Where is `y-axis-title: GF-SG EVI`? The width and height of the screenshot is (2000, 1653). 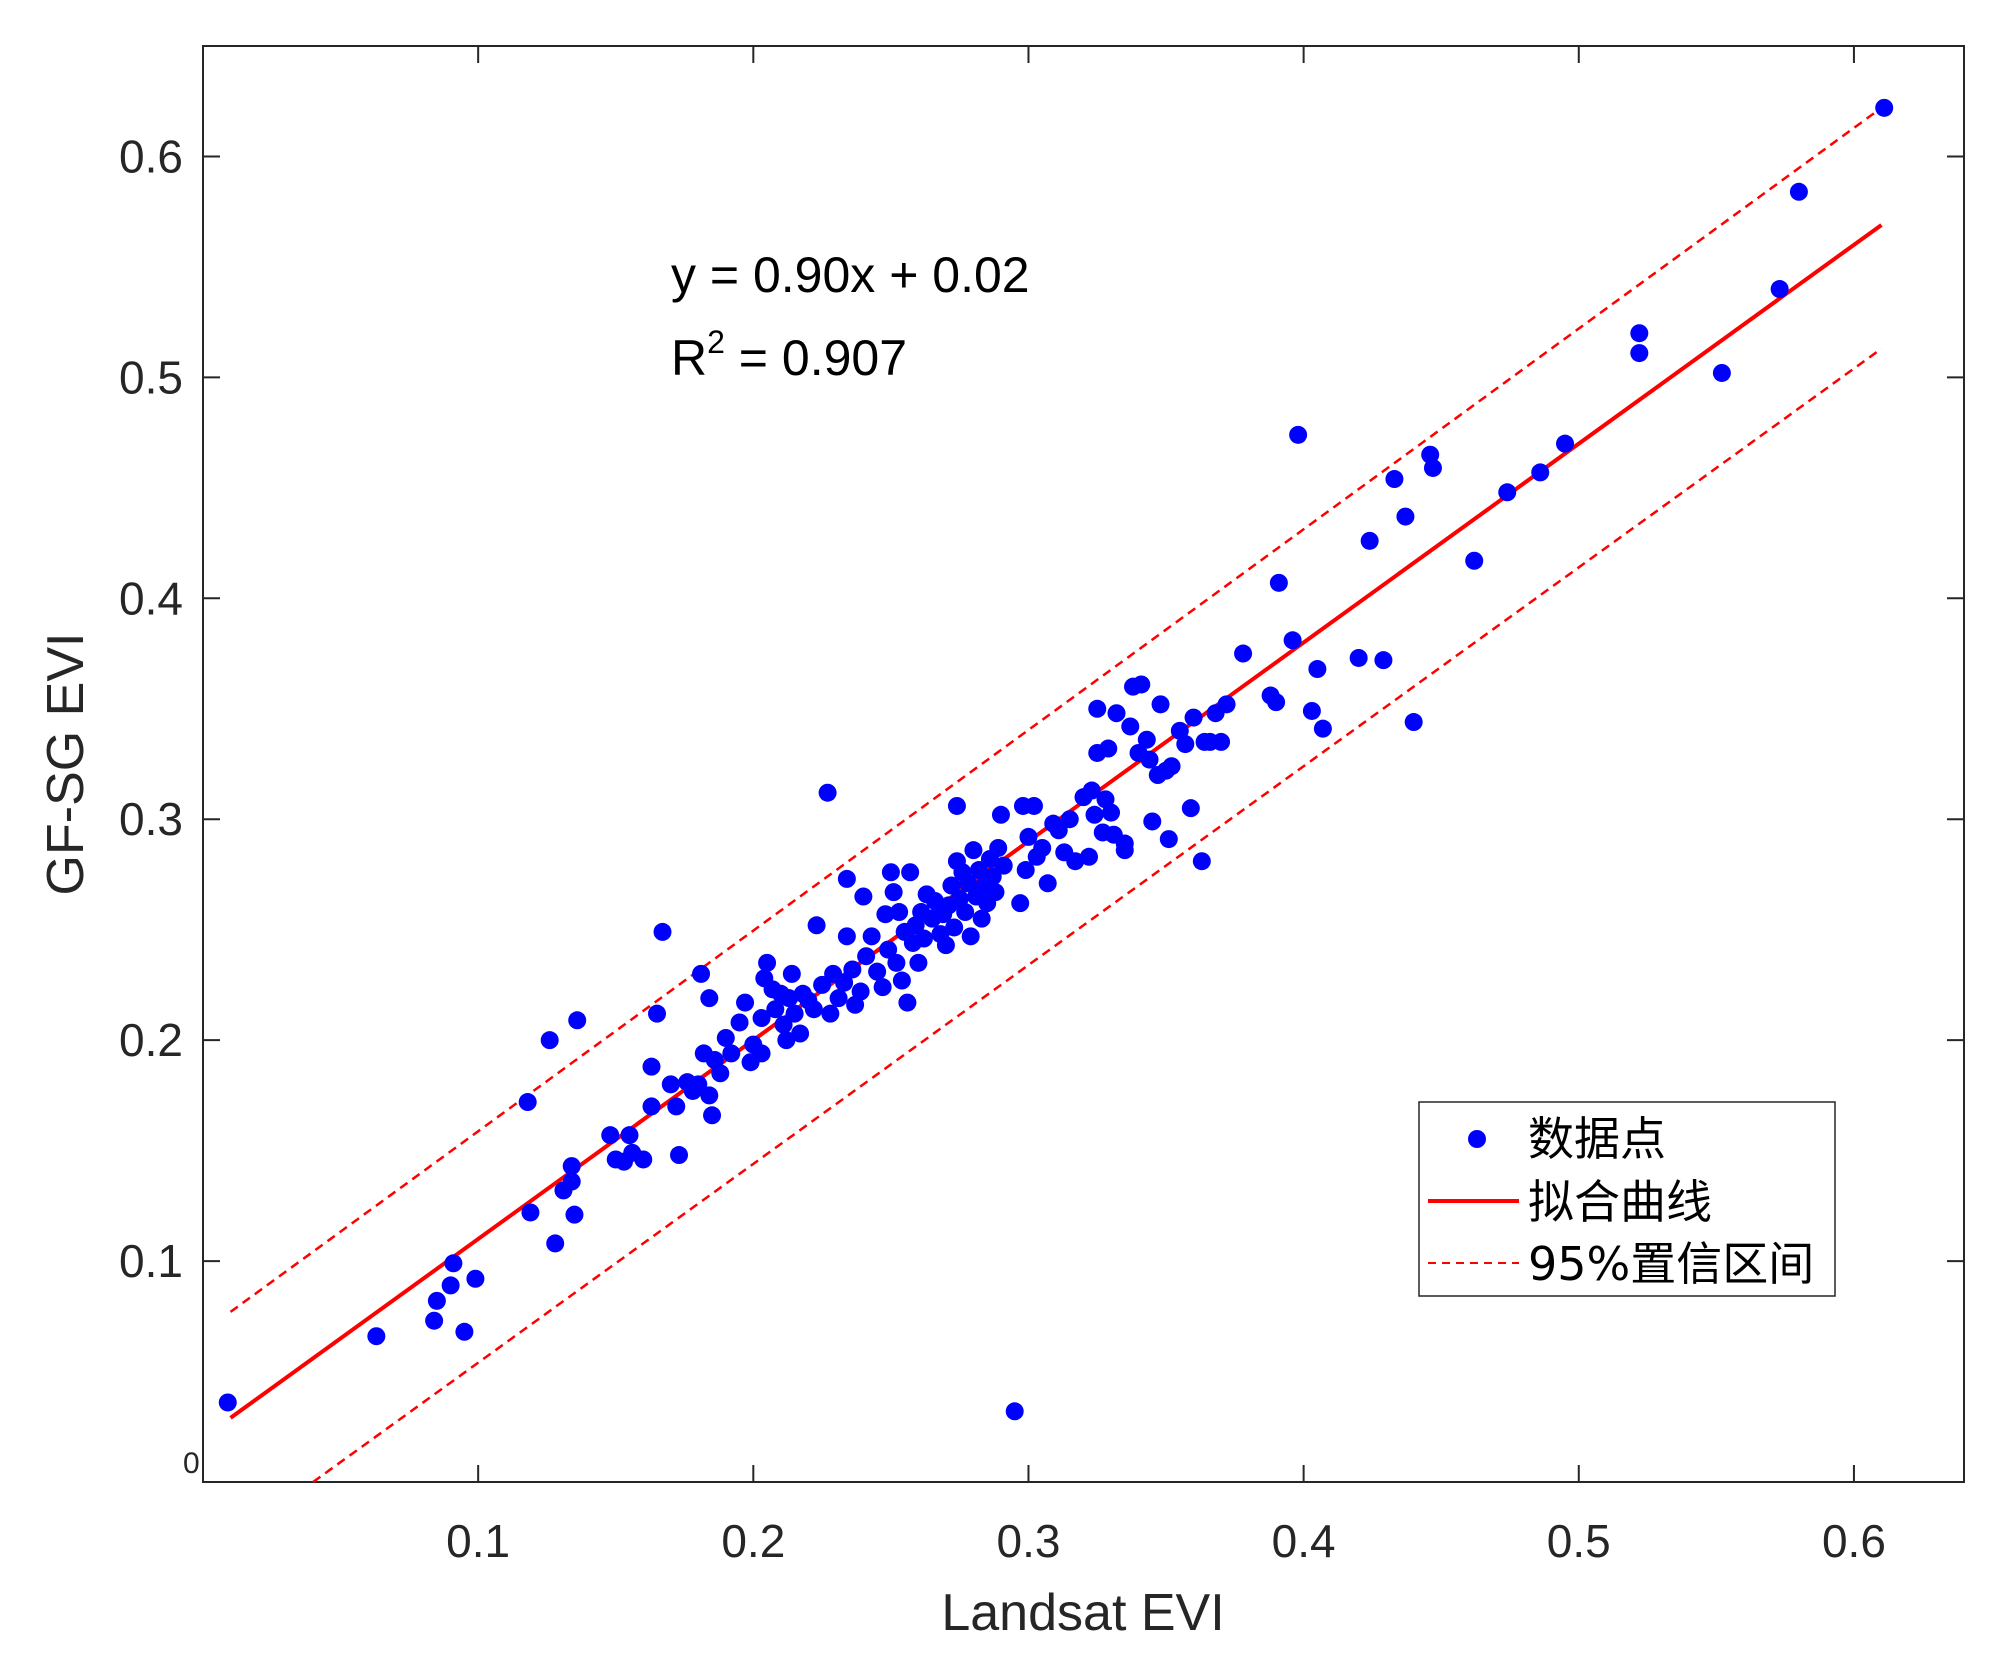 y-axis-title: GF-SG EVI is located at coordinates (66, 764).